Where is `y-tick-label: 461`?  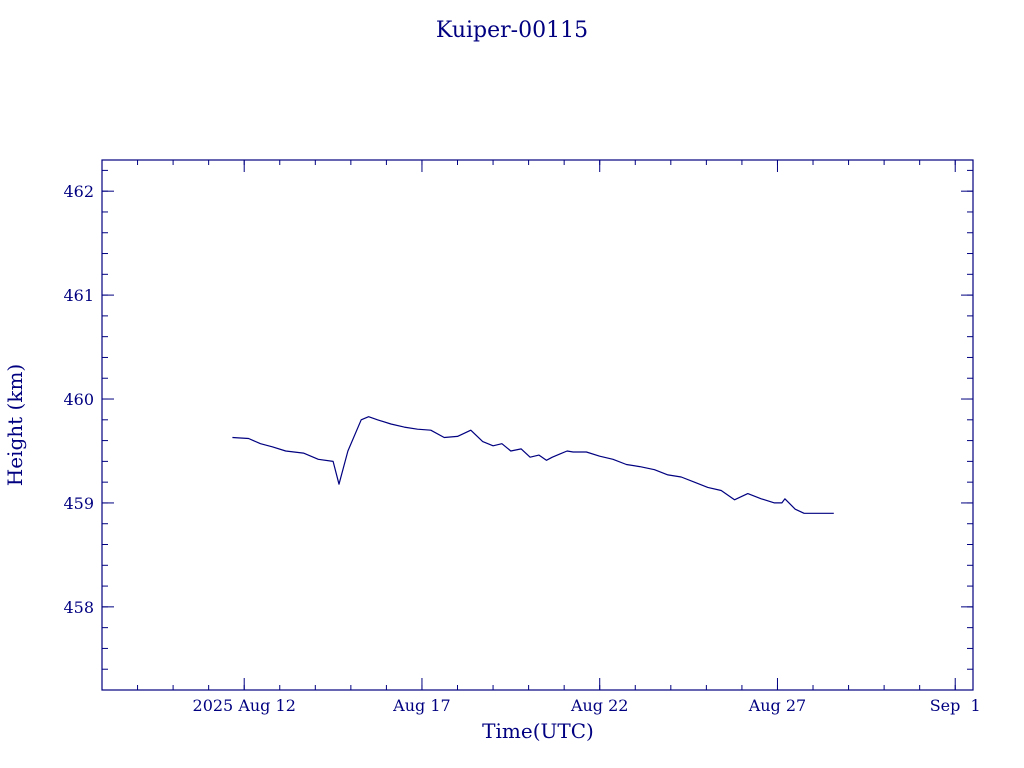 y-tick-label: 461 is located at coordinates (78, 295).